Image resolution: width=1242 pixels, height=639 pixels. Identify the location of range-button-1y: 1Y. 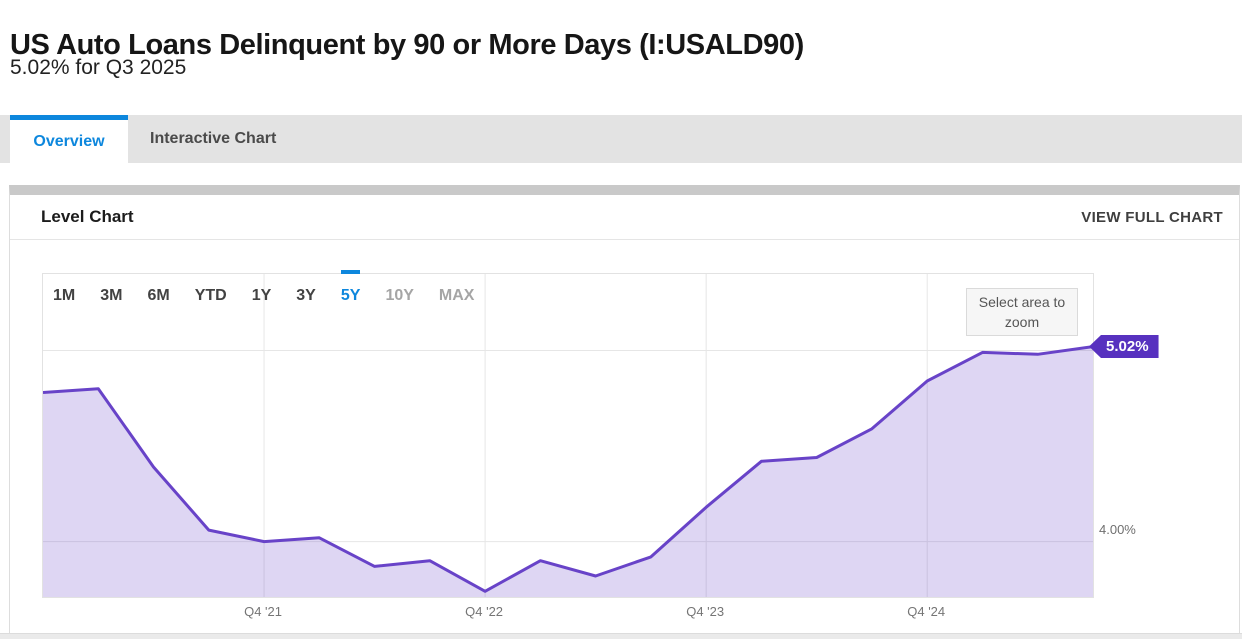
(261, 295).